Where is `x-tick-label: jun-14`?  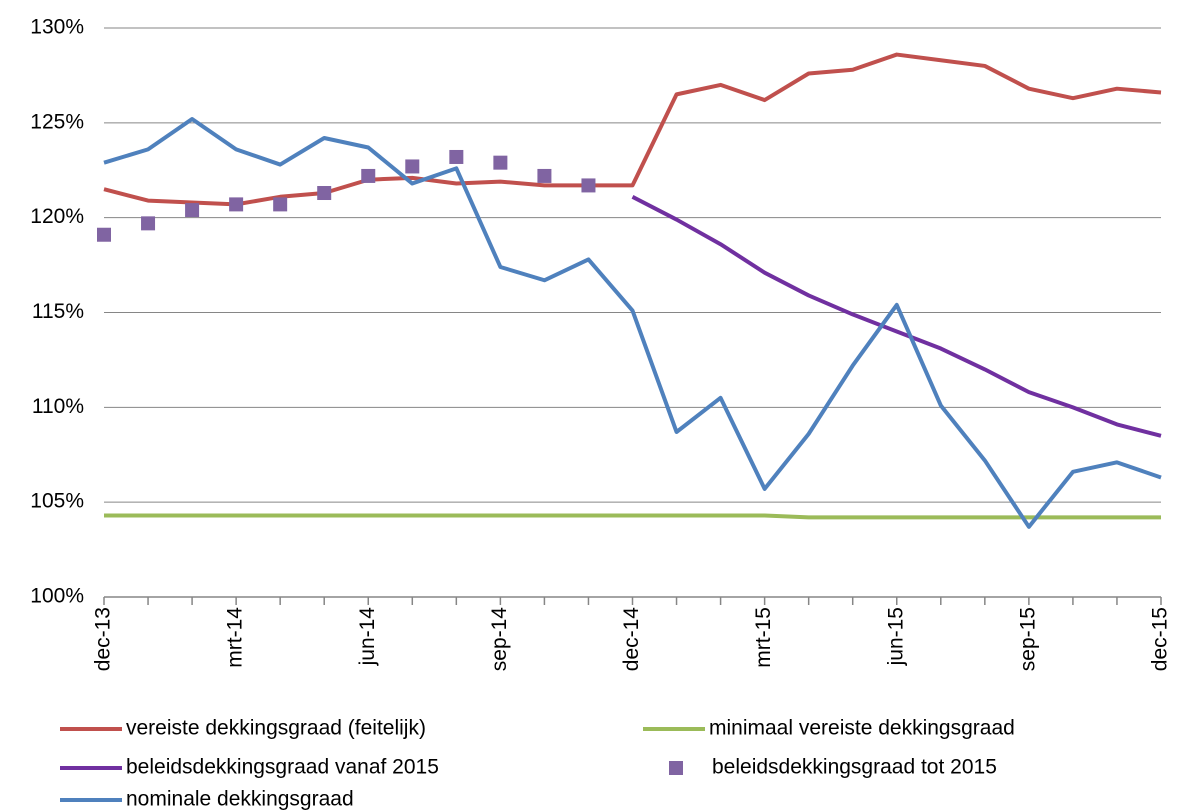 x-tick-label: jun-14 is located at coordinates (367, 637).